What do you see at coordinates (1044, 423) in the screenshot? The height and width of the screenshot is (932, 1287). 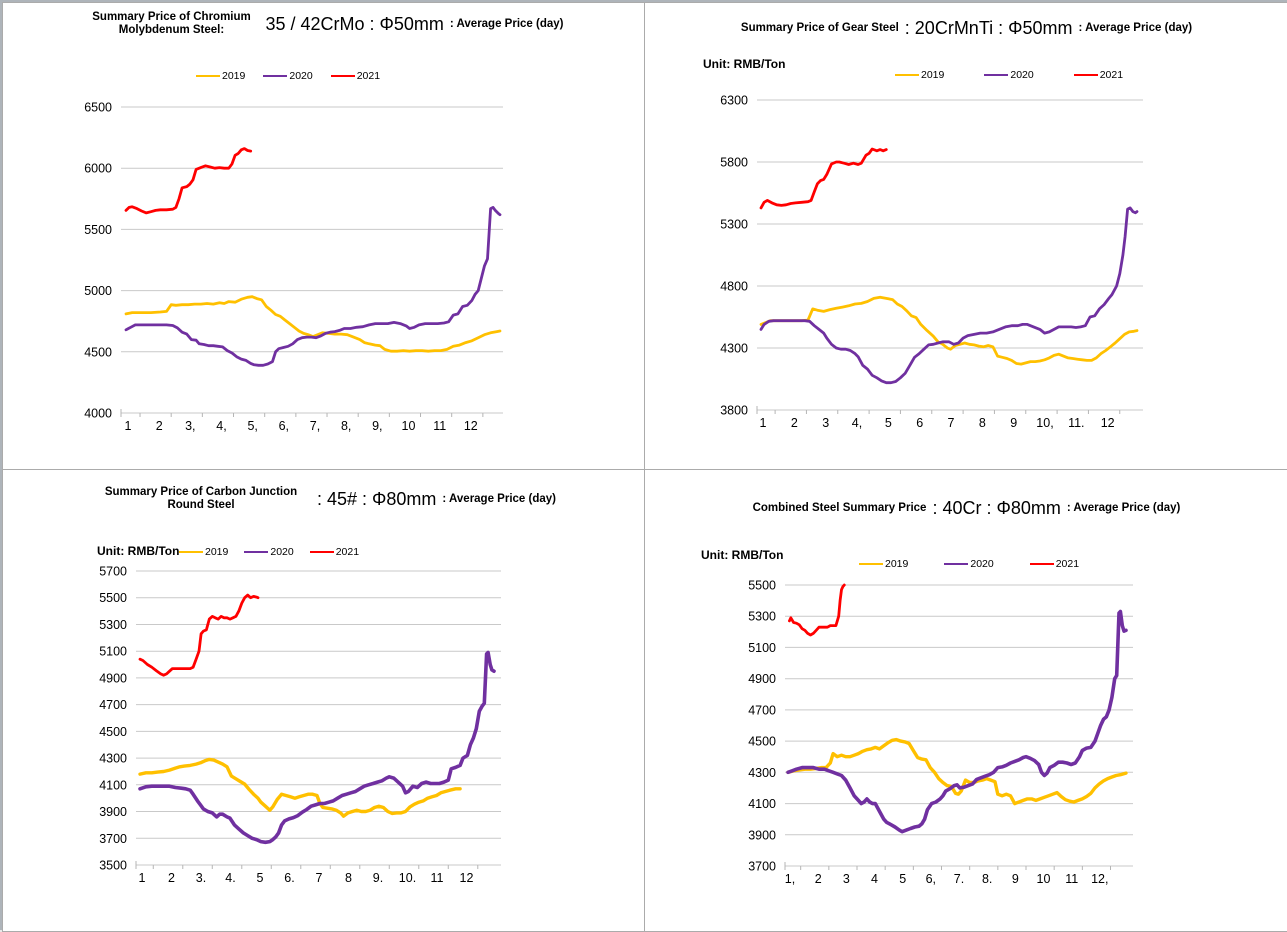 I see `svg-text: 10,` at bounding box center [1044, 423].